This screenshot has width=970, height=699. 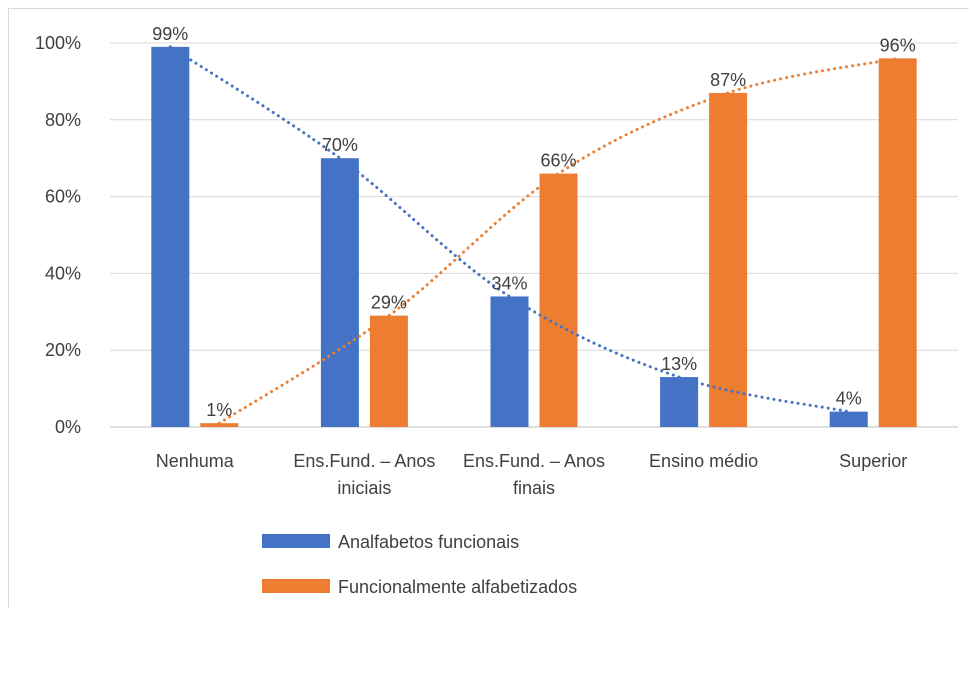 What do you see at coordinates (457, 587) in the screenshot?
I see `legend-label: Funcionalmente alfabetizados` at bounding box center [457, 587].